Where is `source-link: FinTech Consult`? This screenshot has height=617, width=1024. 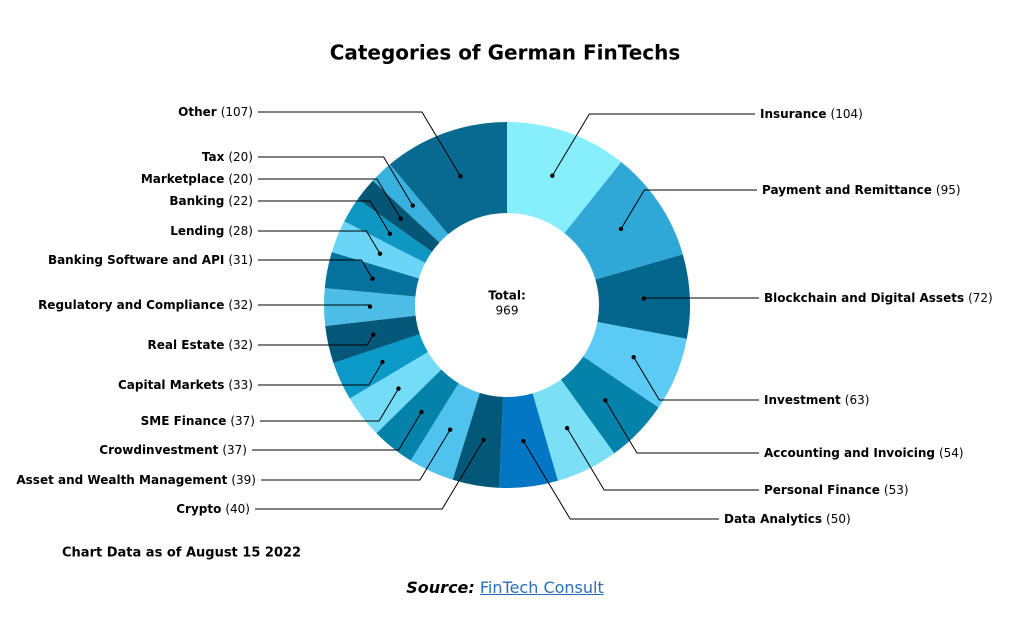
source-link: FinTech Consult is located at coordinates (541, 587).